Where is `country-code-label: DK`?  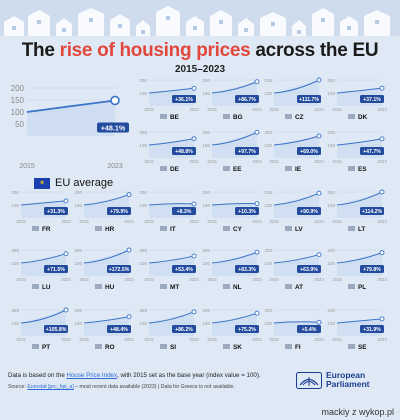 country-code-label: DK is located at coordinates (363, 117).